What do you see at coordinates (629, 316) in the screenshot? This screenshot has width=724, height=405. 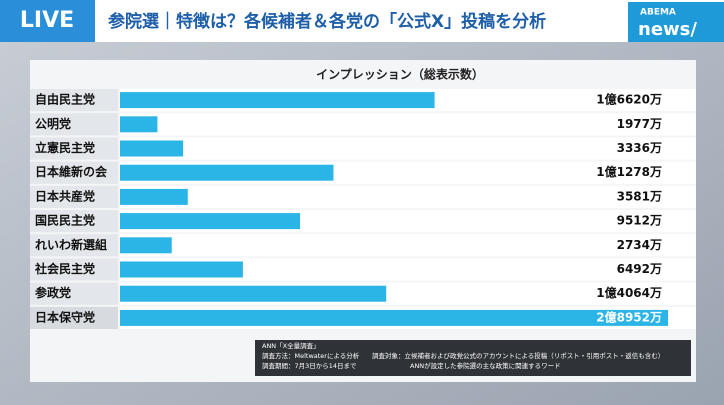 I see `value-label: 2億8952万` at bounding box center [629, 316].